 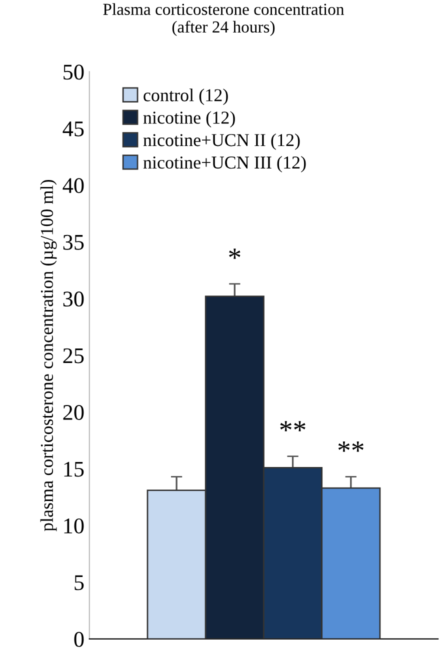 What do you see at coordinates (234, 253) in the screenshot?
I see `data-label: *` at bounding box center [234, 253].